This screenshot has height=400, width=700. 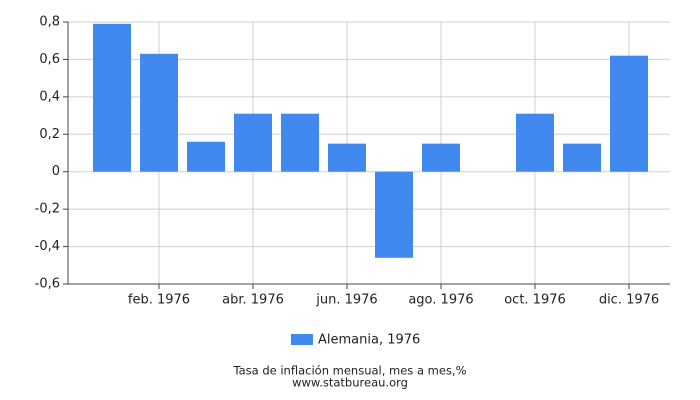 I want to click on y-tick-label: -0,6, so click(x=47, y=284).